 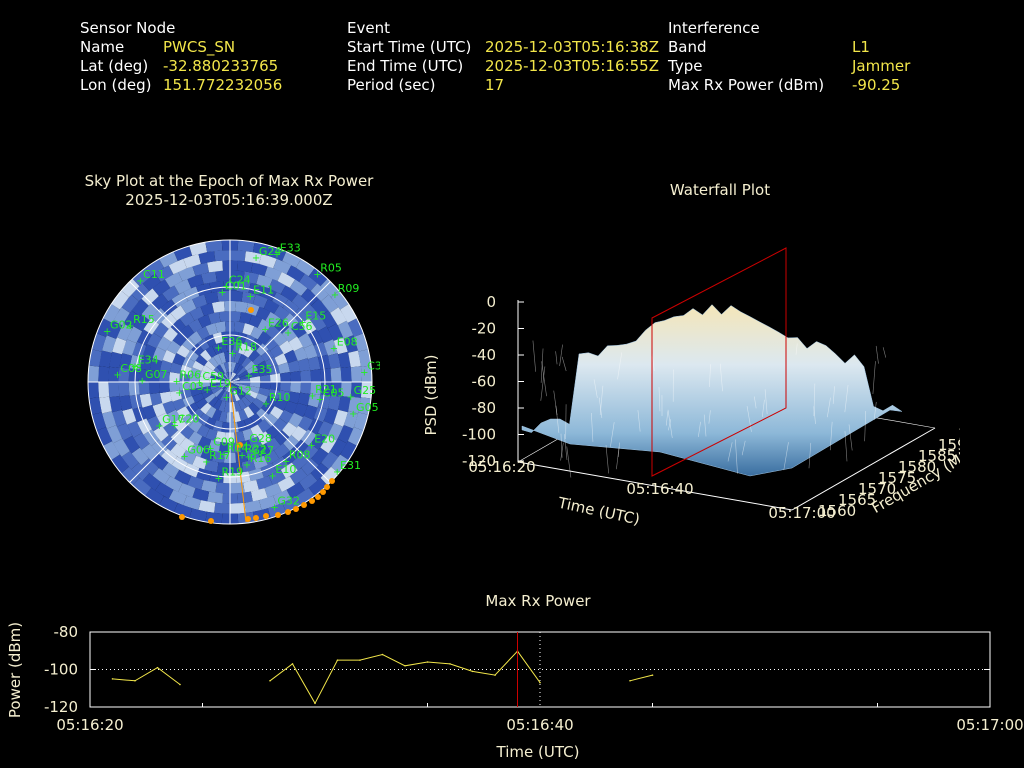 What do you see at coordinates (263, 289) in the screenshot?
I see `satellite-label: E11` at bounding box center [263, 289].